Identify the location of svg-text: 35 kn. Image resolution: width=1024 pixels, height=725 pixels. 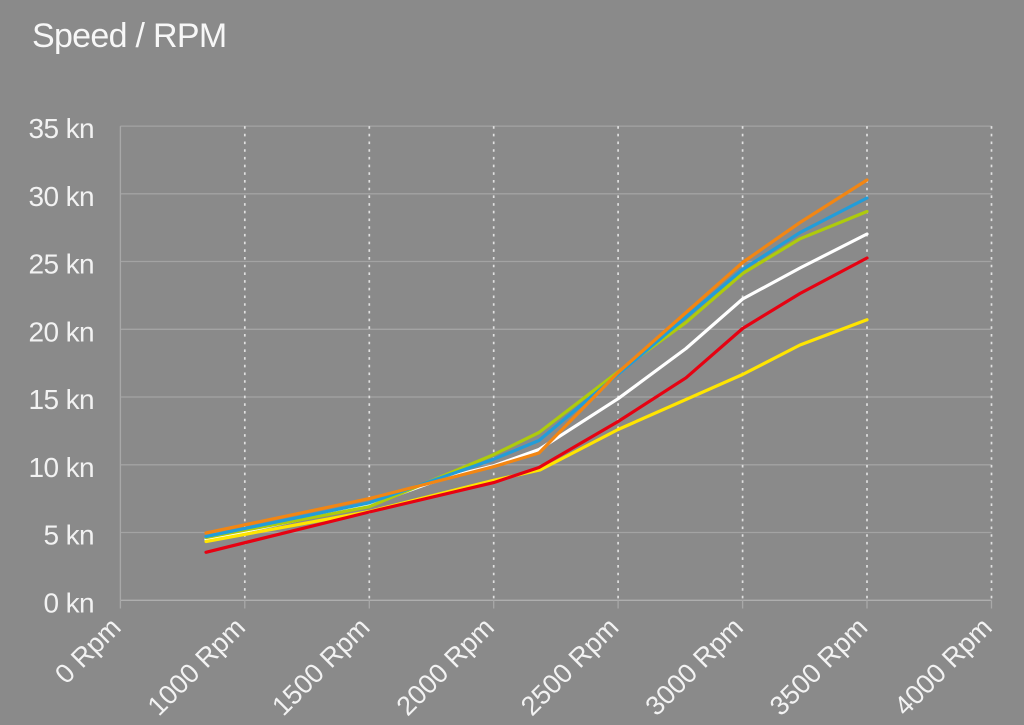
(62, 128).